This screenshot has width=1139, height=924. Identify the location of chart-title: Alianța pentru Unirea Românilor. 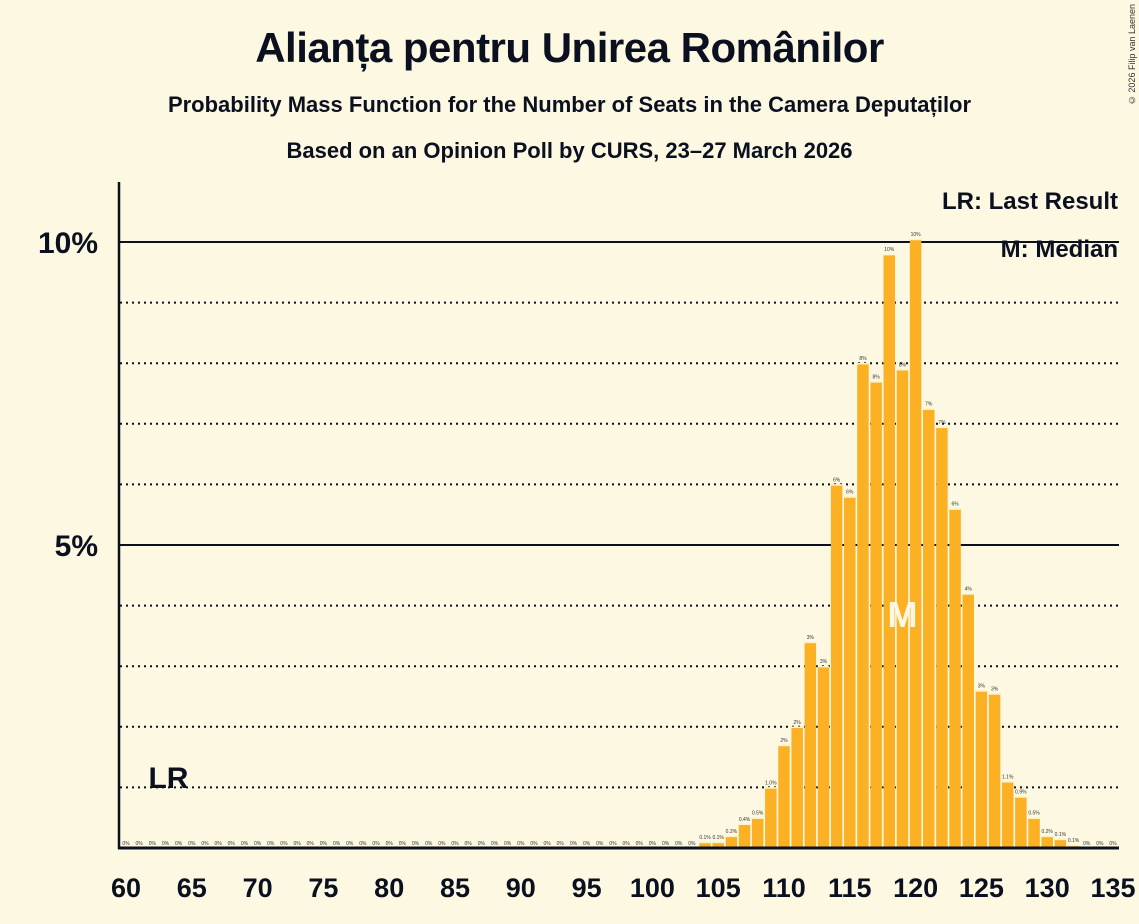
(569, 47).